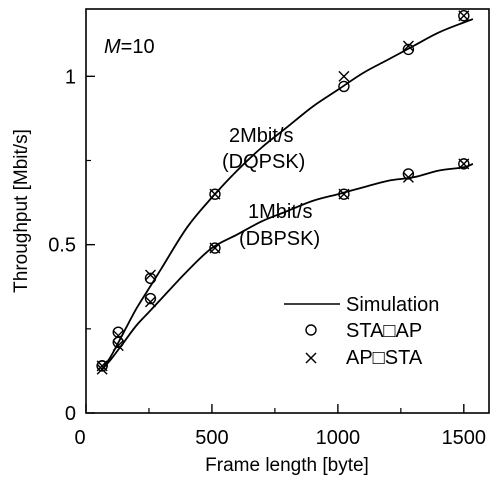 The height and width of the screenshot is (480, 494). What do you see at coordinates (261, 136) in the screenshot?
I see `series-2mbit-label-rate: 2Mbit/s` at bounding box center [261, 136].